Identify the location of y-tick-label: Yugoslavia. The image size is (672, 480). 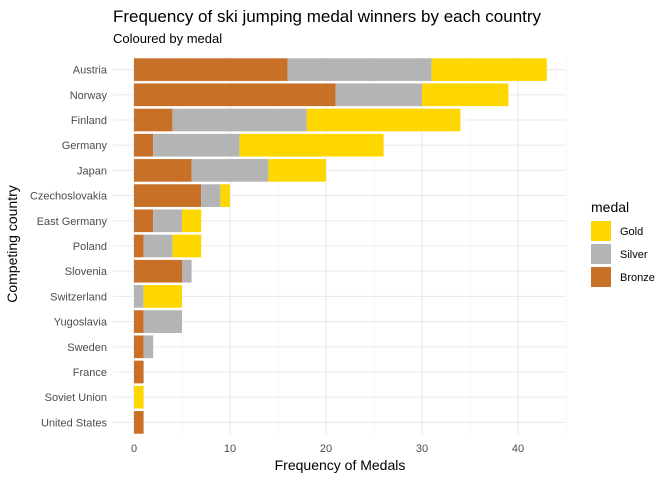
(81, 323).